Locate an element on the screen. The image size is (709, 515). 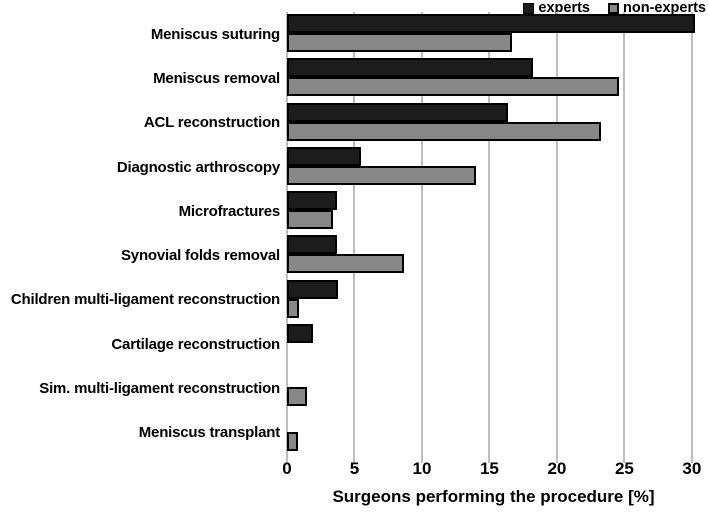
legend-label: non-experts is located at coordinates (664, 8).